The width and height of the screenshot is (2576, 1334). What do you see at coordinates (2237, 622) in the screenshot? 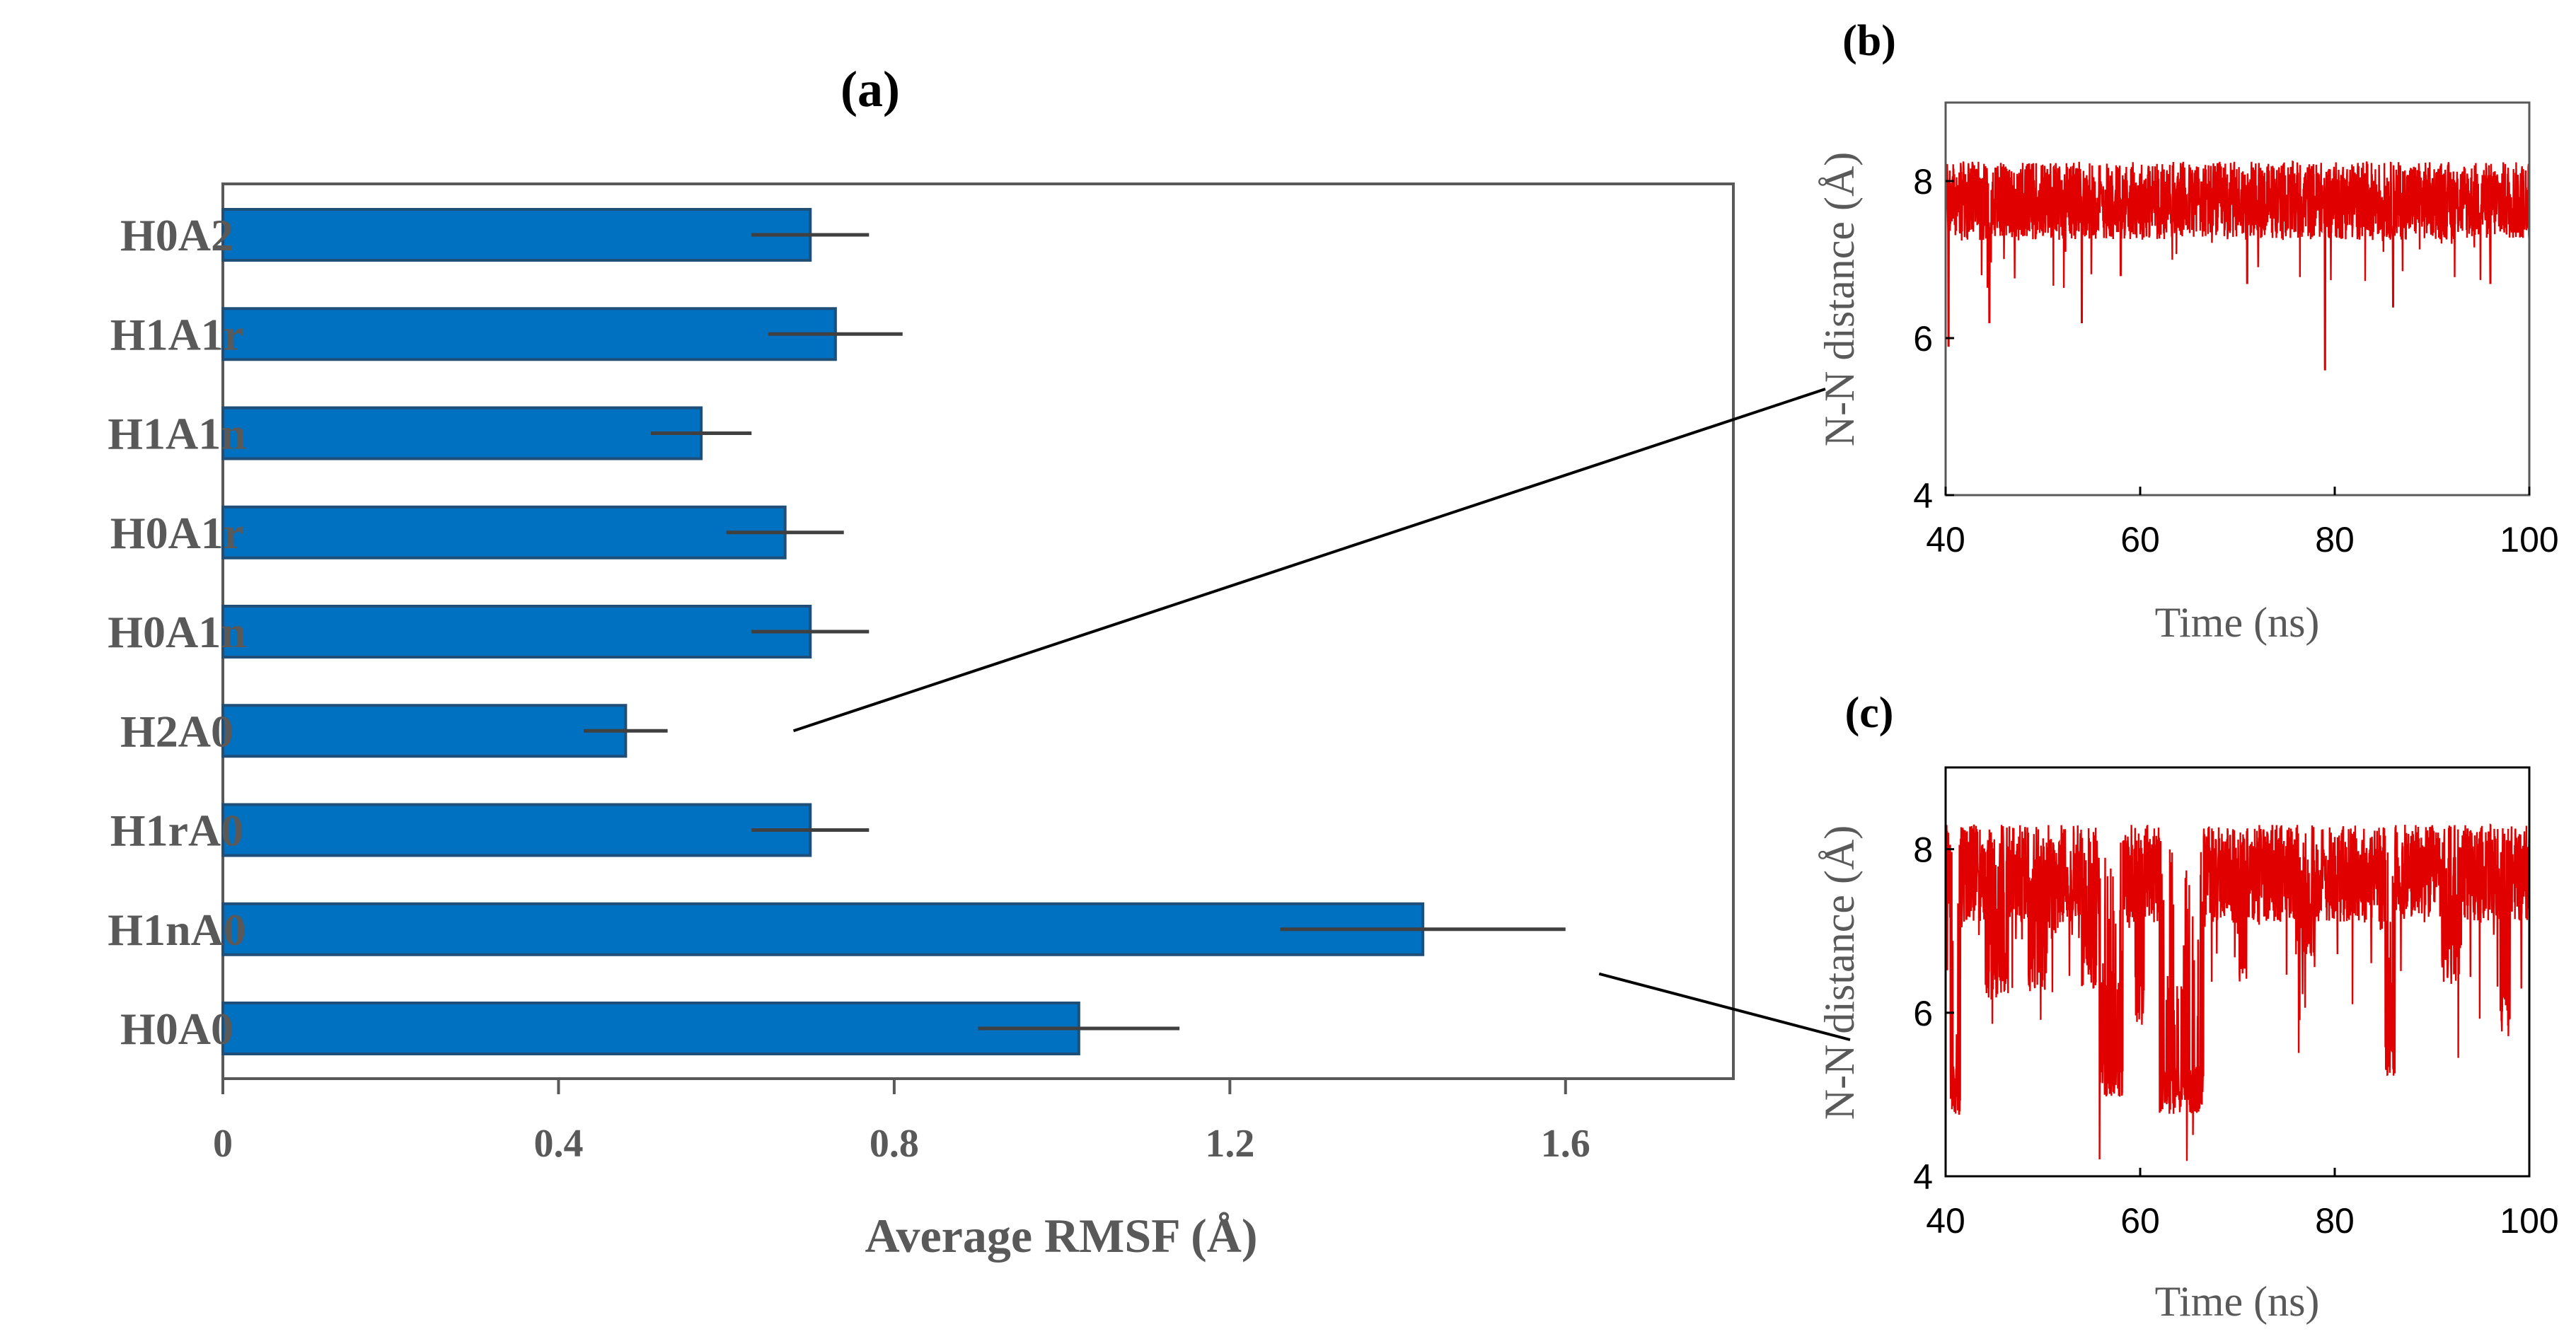
I see `panel-b-x-axis-title: Time (ns)` at bounding box center [2237, 622].